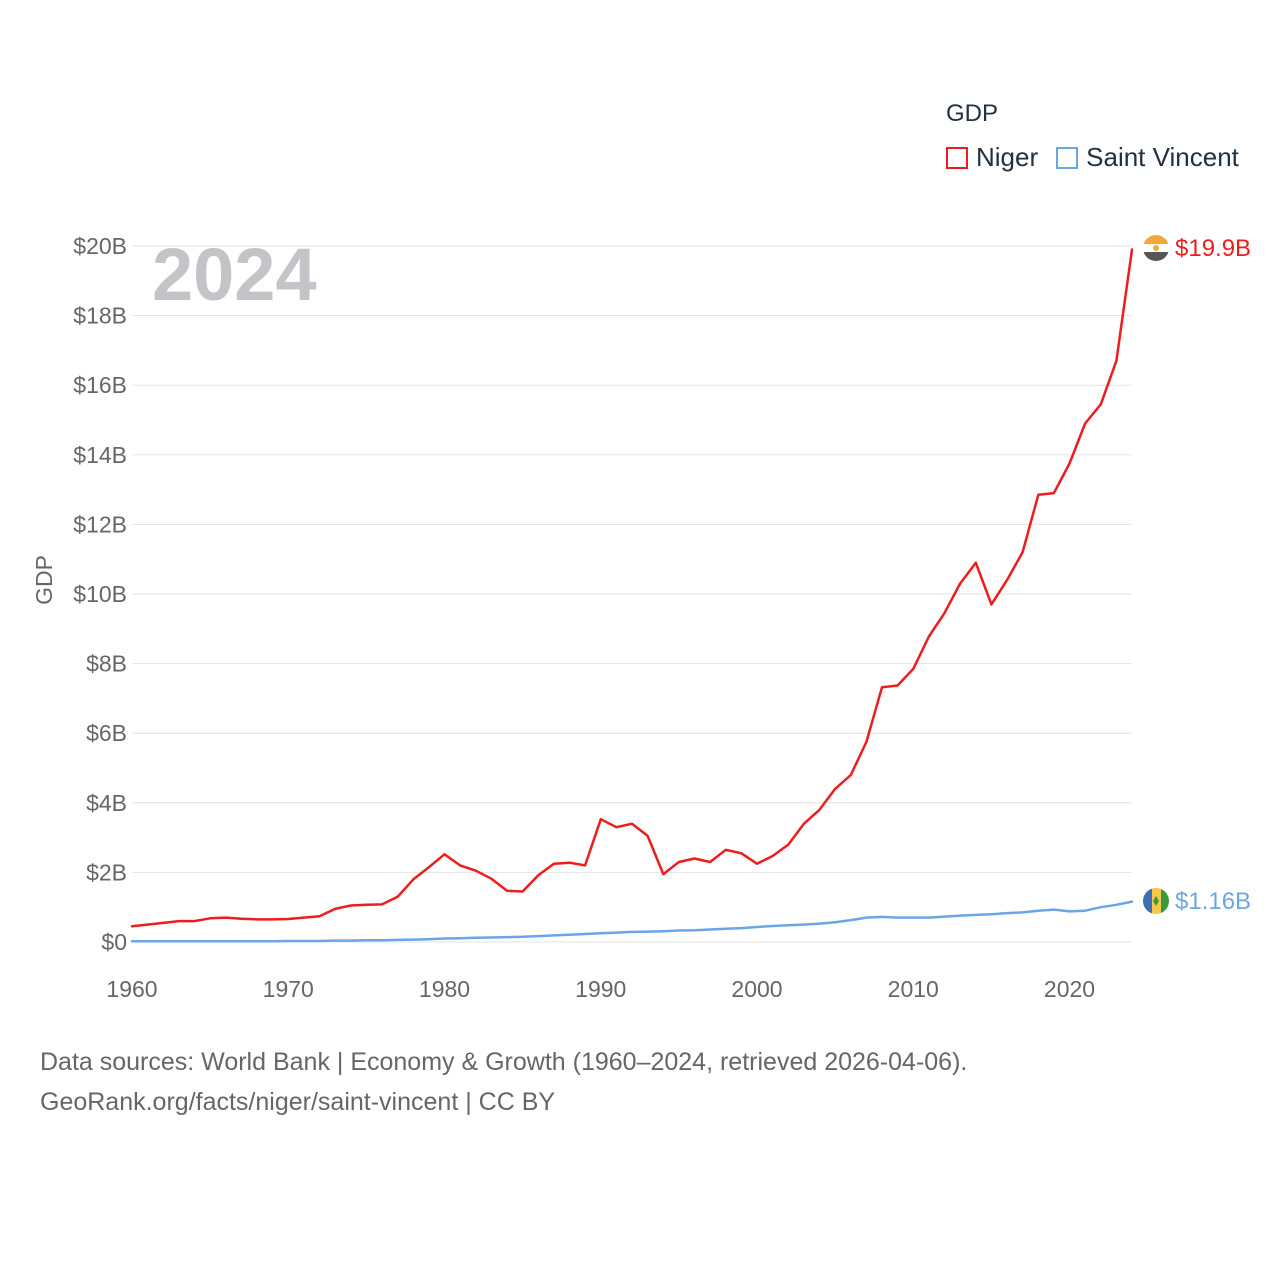 The width and height of the screenshot is (1280, 1280). Describe the element at coordinates (1162, 157) in the screenshot. I see `legend-label-saint-vincent: Saint Vincent` at that location.